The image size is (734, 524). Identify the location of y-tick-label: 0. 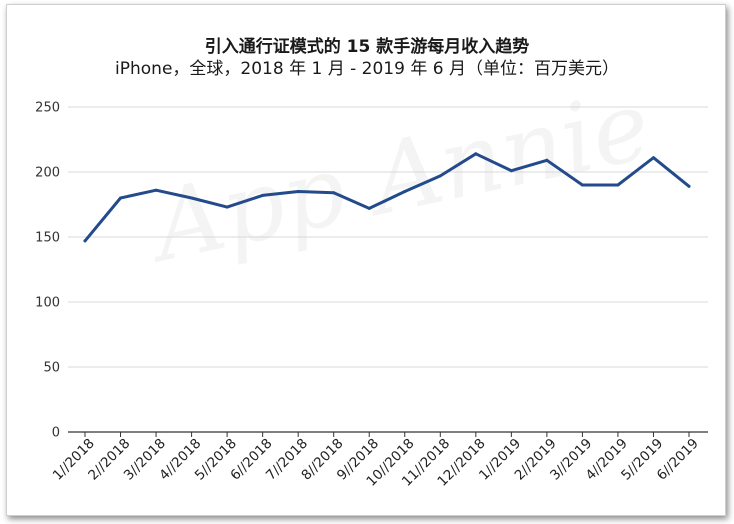
(56, 433).